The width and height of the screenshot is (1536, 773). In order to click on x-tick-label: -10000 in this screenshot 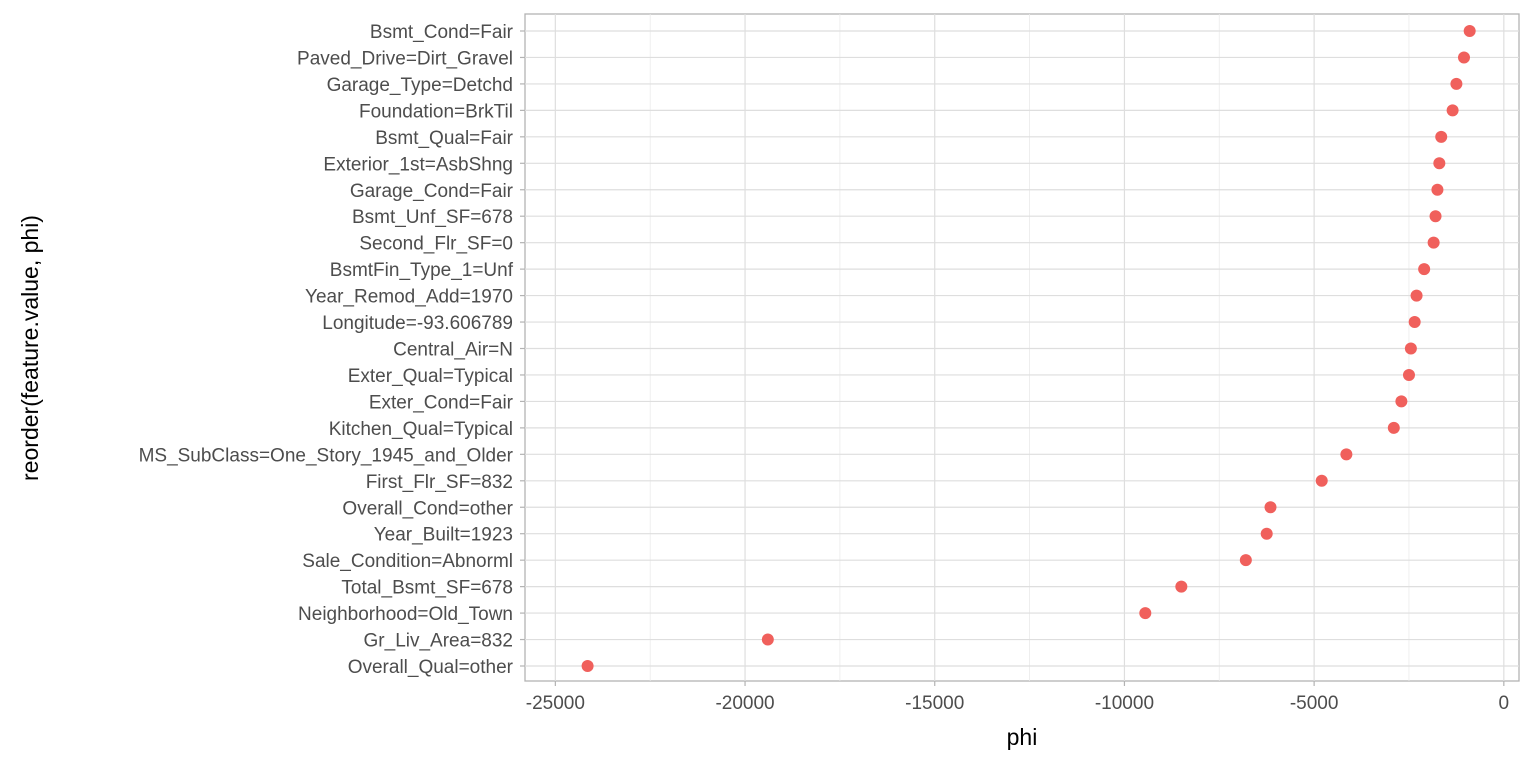, I will do `click(1124, 703)`.